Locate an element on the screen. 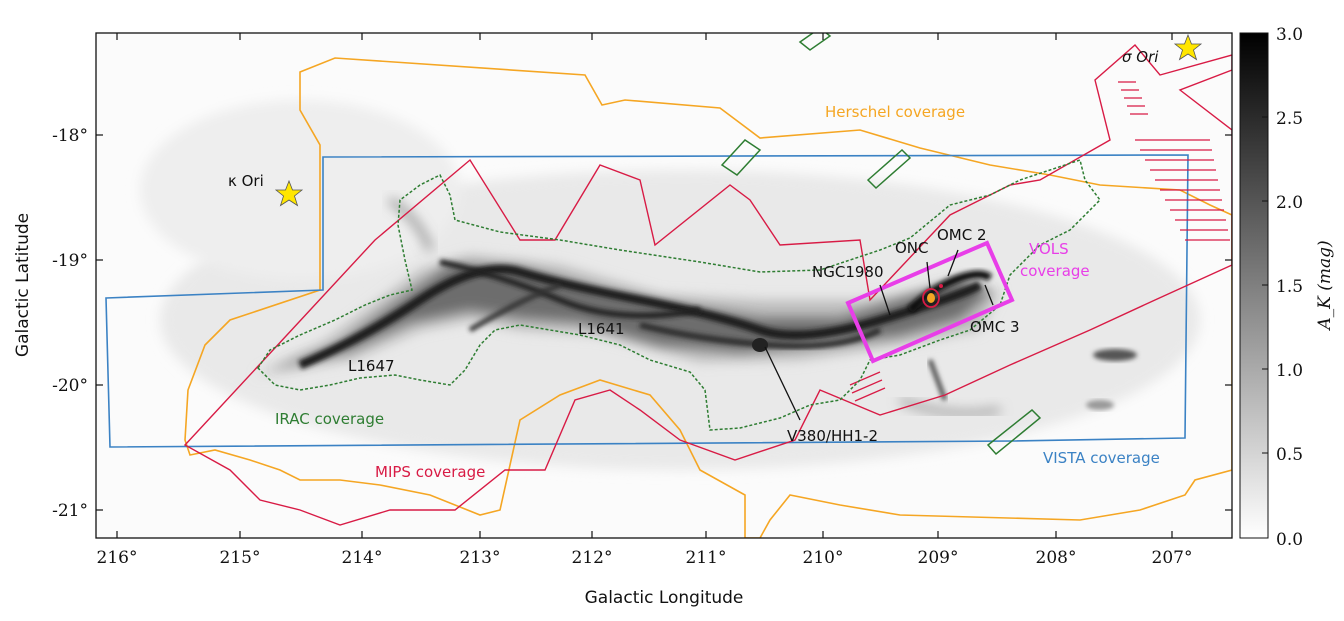 The image size is (1344, 621). x-tick-212: 212° is located at coordinates (592, 558).